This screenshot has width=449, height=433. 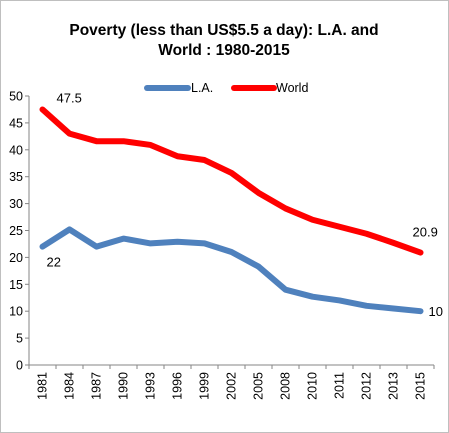 What do you see at coordinates (313, 386) in the screenshot?
I see `x-tick-label: 2010` at bounding box center [313, 386].